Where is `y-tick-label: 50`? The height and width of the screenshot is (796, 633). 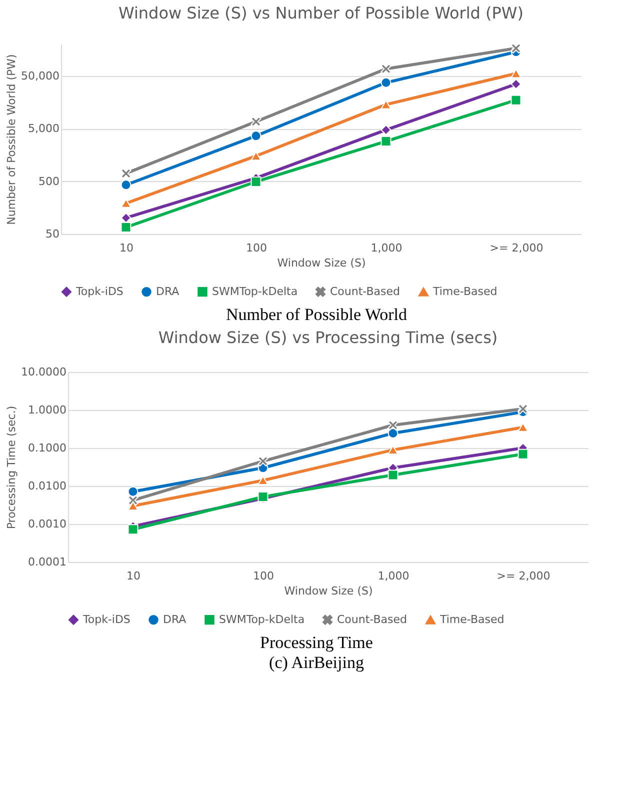
y-tick-label: 50 is located at coordinates (53, 234).